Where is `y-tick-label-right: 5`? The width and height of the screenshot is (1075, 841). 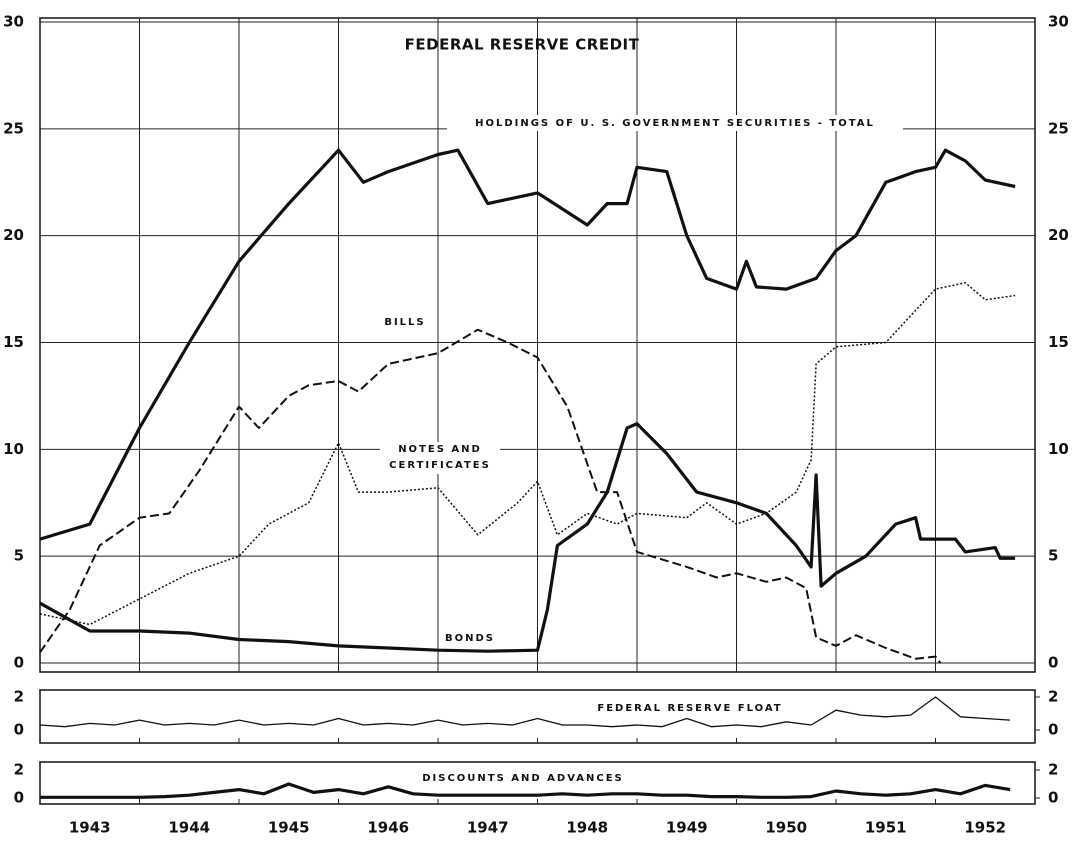
y-tick-label-right: 5 is located at coordinates (1053, 556).